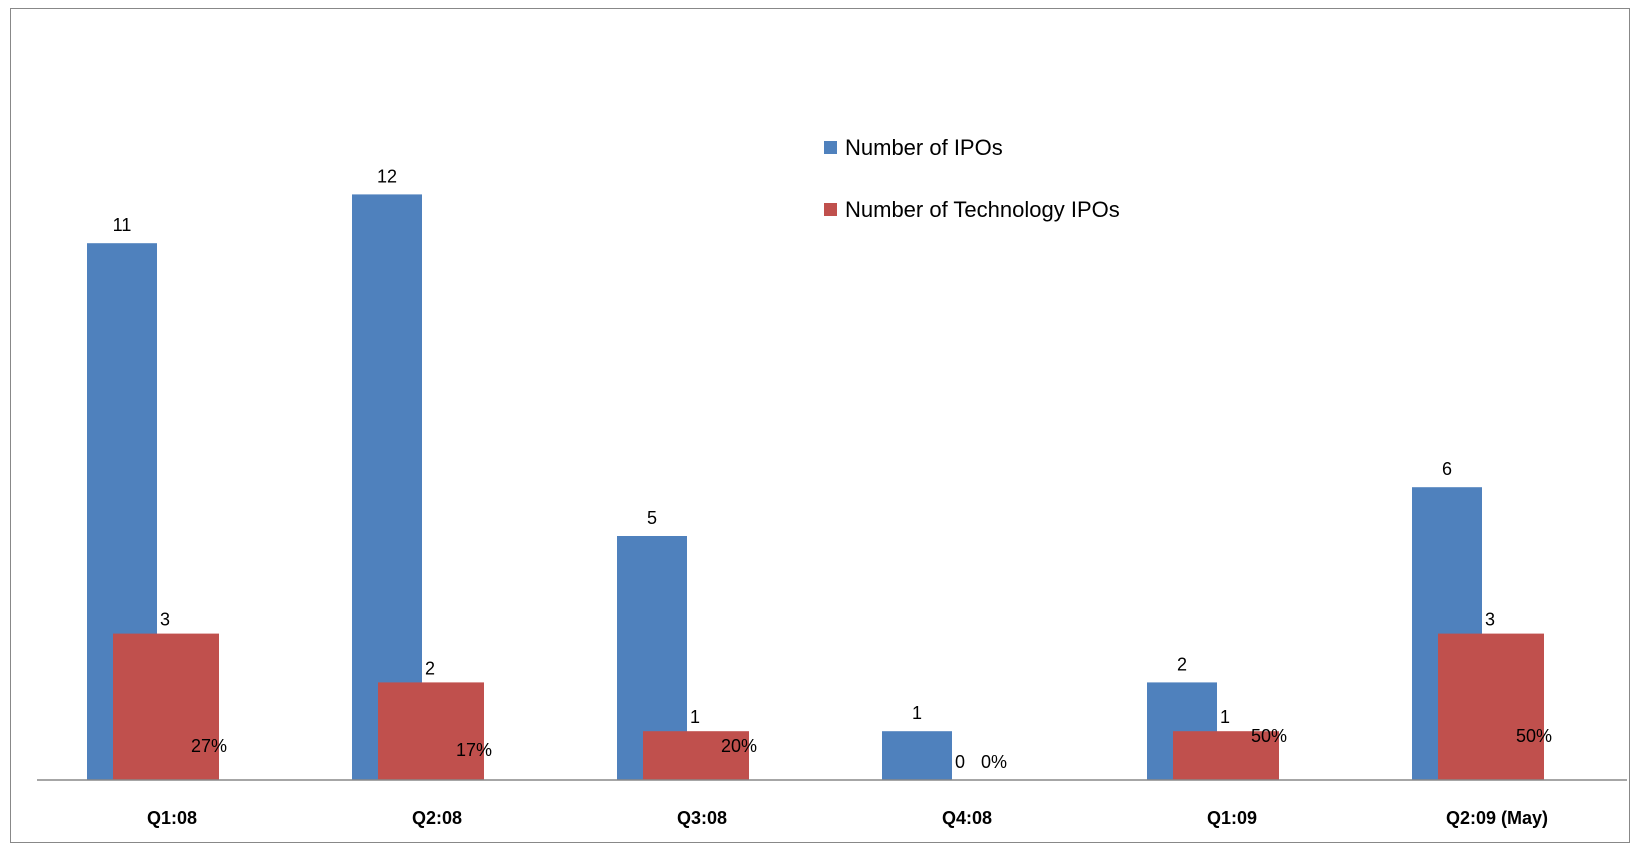 The height and width of the screenshot is (851, 1645). Describe the element at coordinates (165, 620) in the screenshot. I see `value-label-tech-ipos-0: 3` at that location.